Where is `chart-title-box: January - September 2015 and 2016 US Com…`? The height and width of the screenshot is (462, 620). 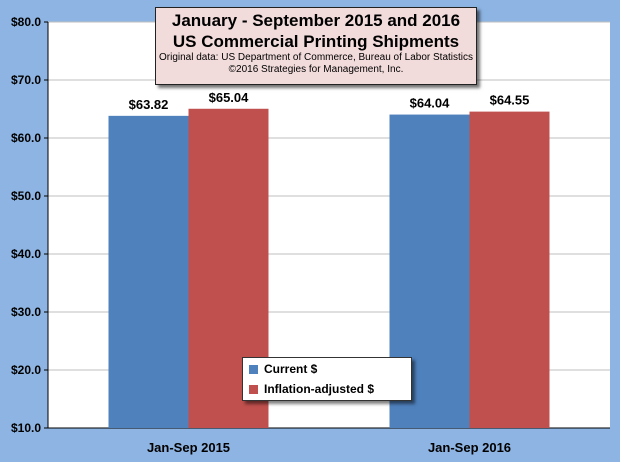 chart-title-box: January - September 2015 and 2016 US Com… is located at coordinates (316, 46).